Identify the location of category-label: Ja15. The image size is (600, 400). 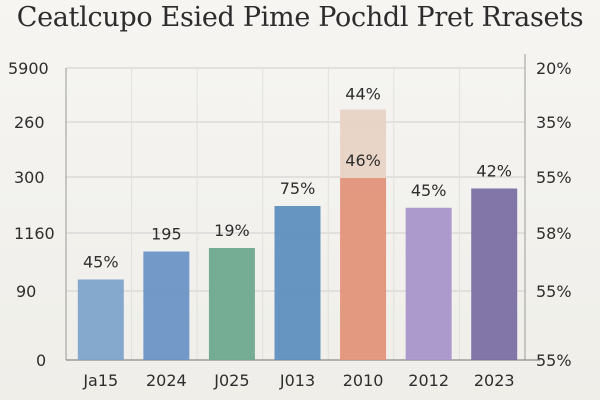
(100, 380).